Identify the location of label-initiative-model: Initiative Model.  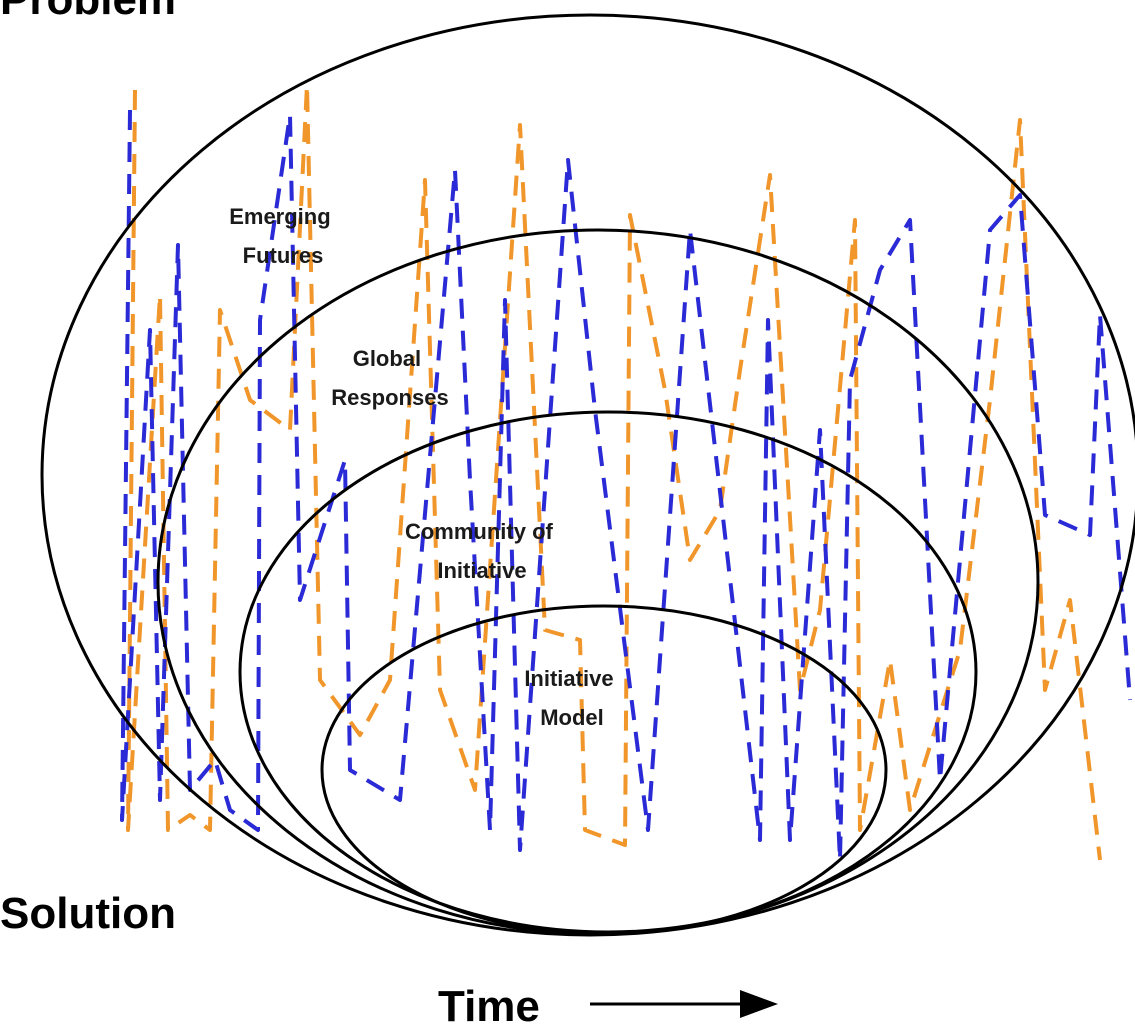
(571, 698).